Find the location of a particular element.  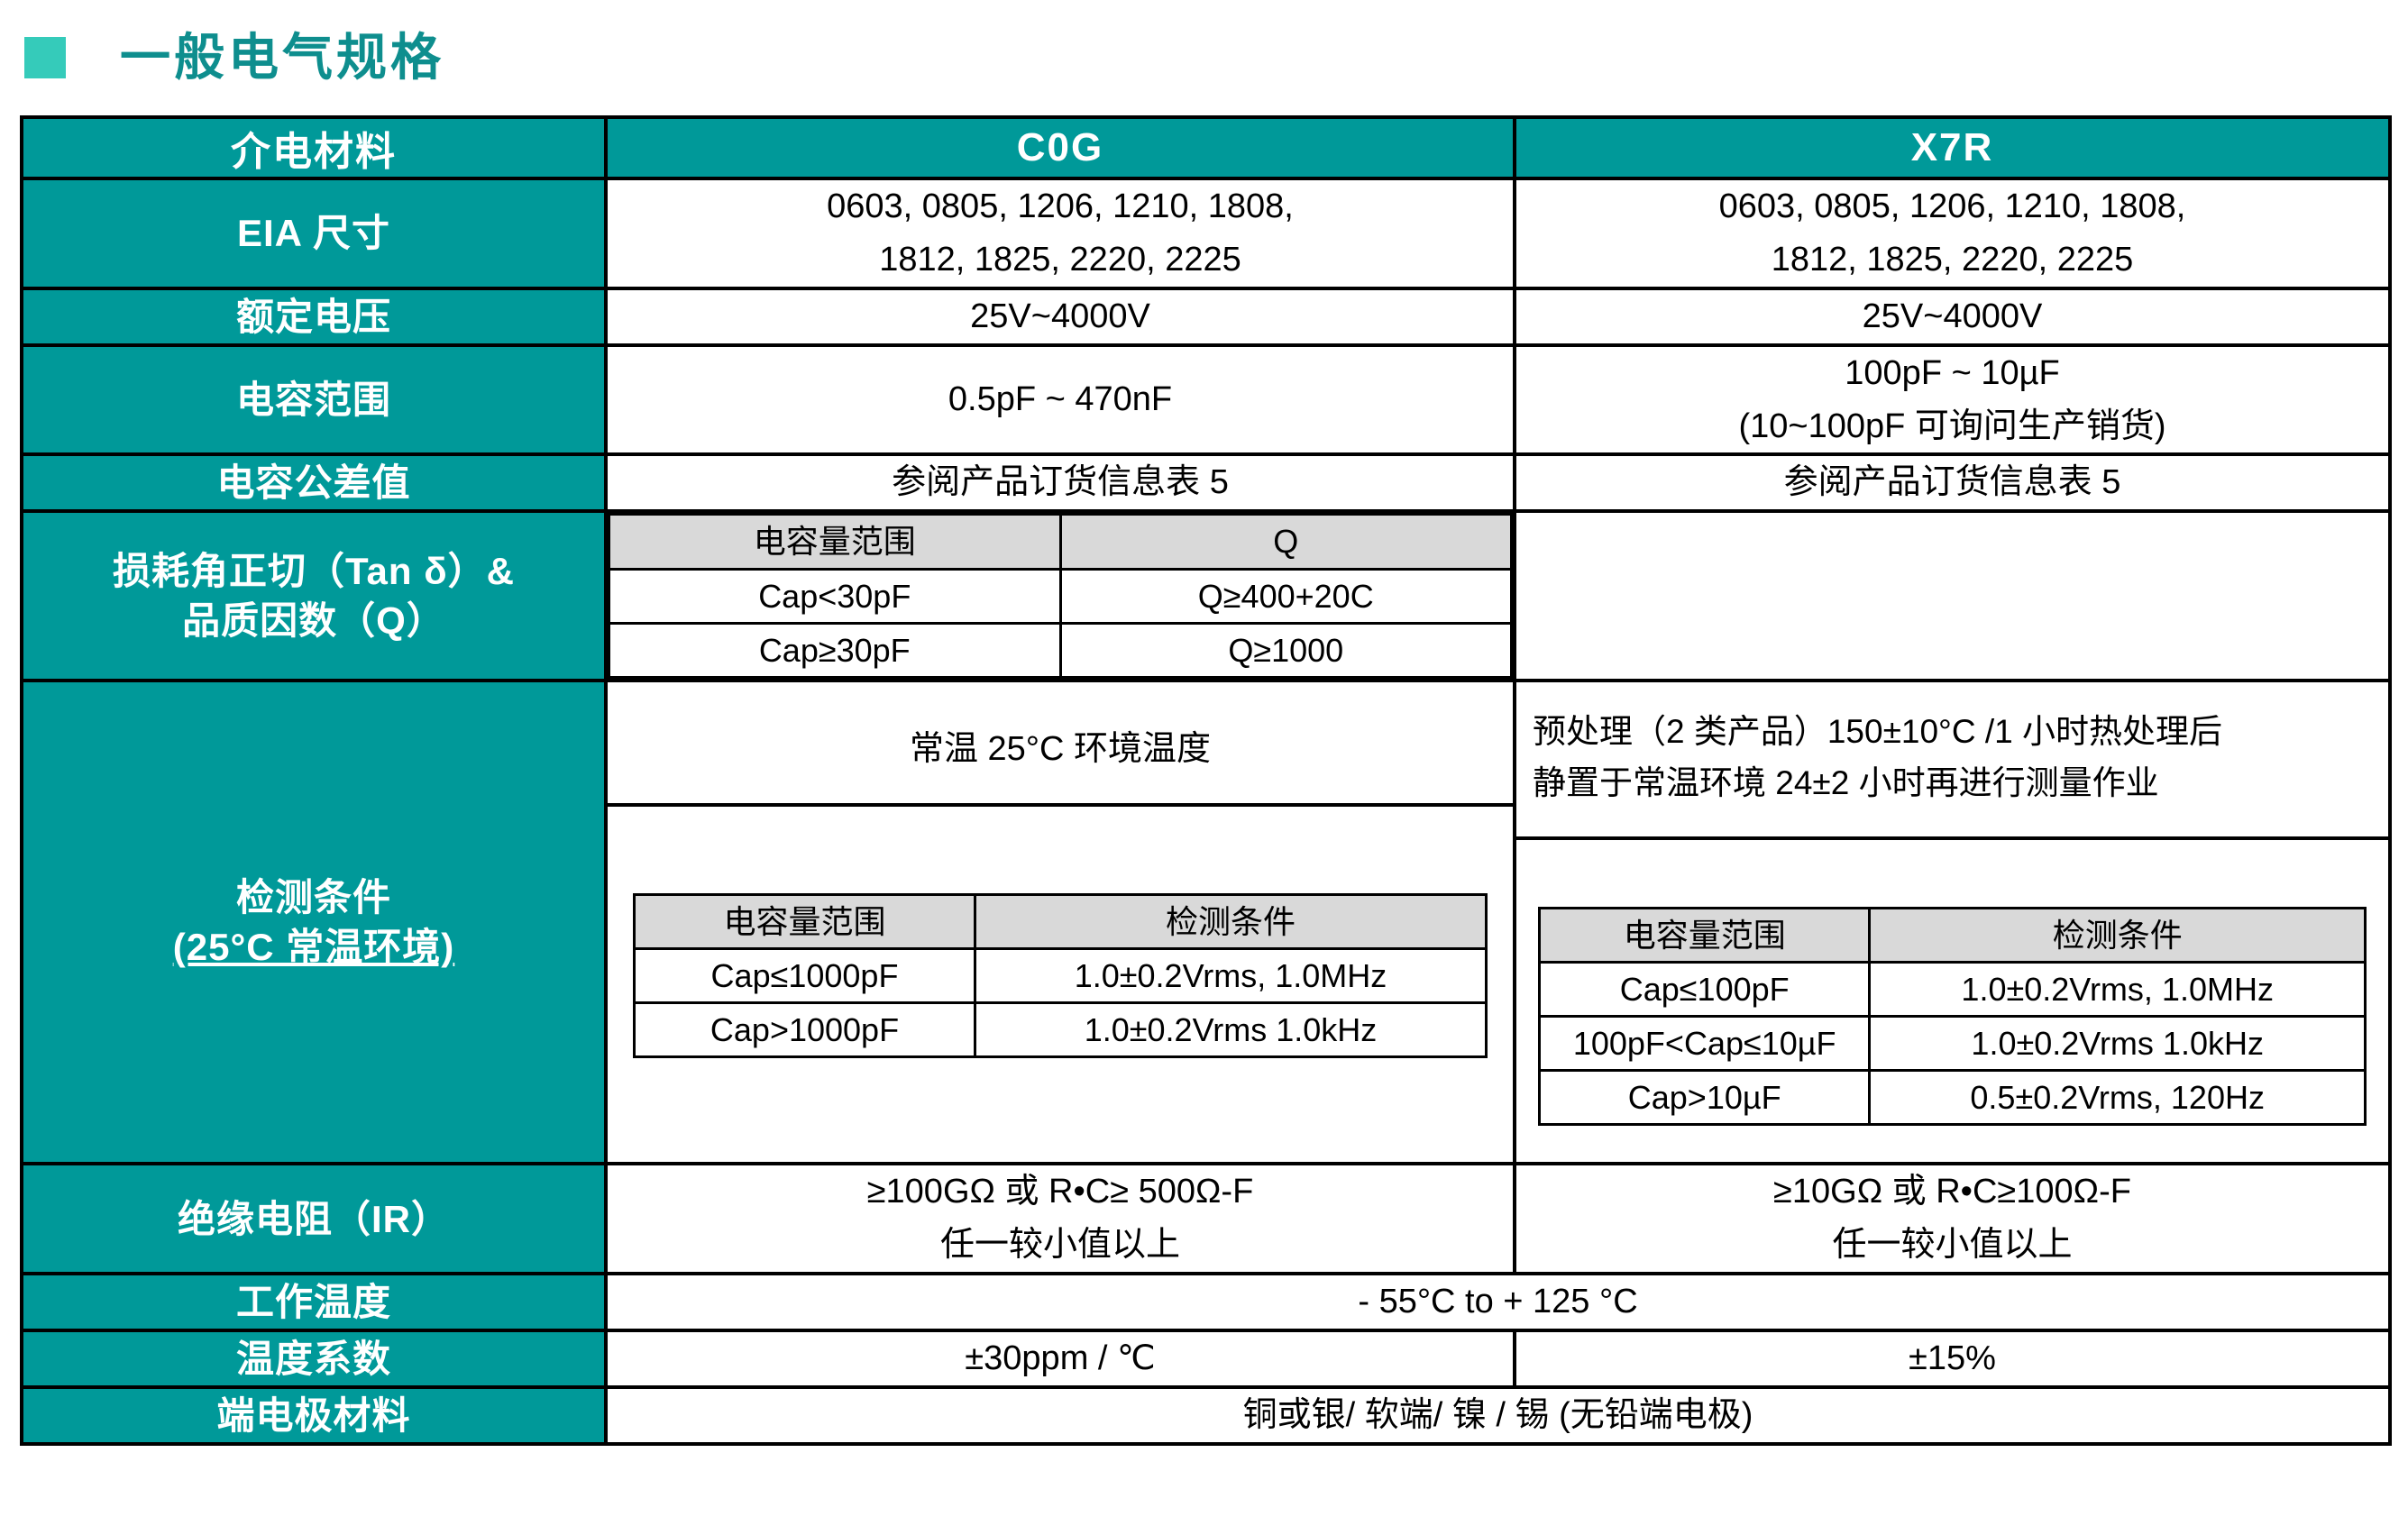

inner-table-row: Cap≥30pF Q≥1000 is located at coordinates (1060, 650).